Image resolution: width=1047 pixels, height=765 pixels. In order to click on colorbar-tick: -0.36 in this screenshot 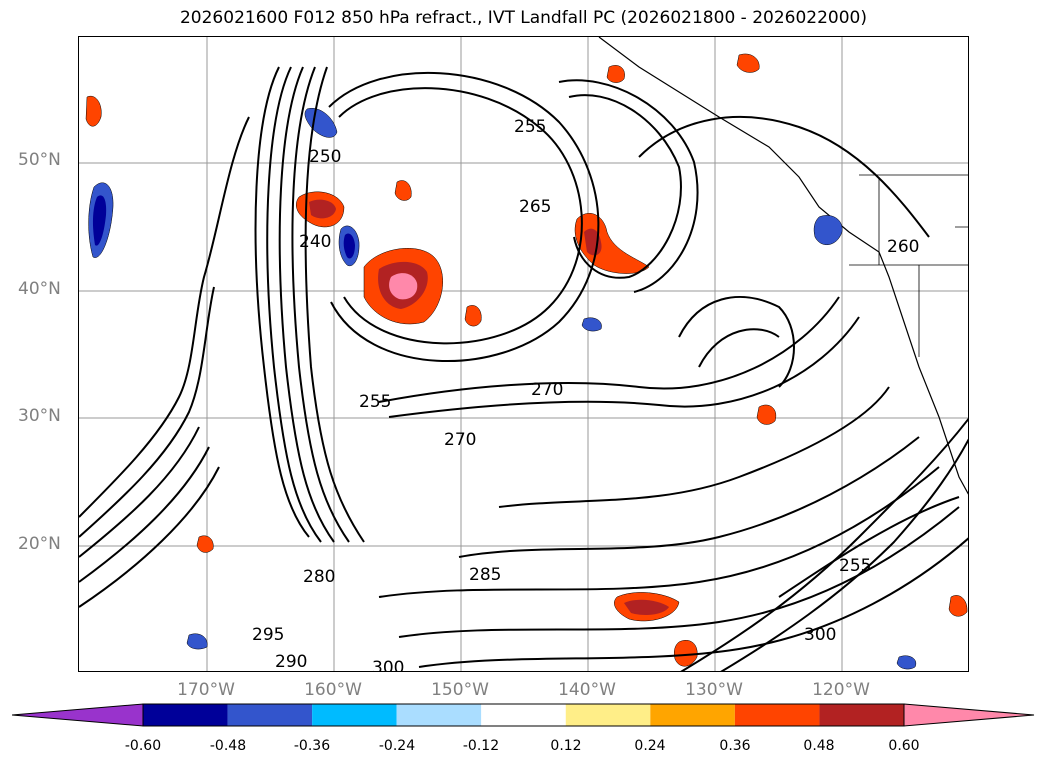, I will do `click(312, 746)`.